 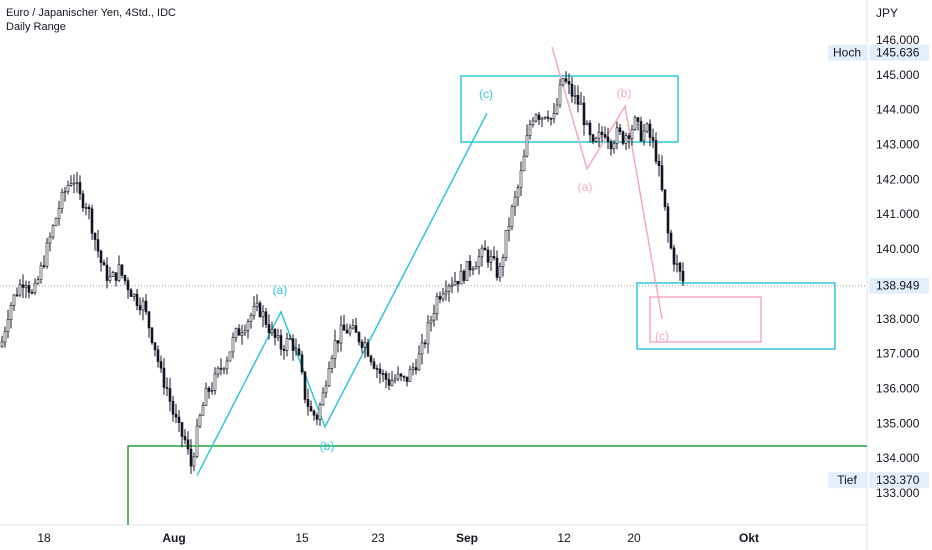 What do you see at coordinates (280, 290) in the screenshot?
I see `cyan-wave-label: (a)` at bounding box center [280, 290].